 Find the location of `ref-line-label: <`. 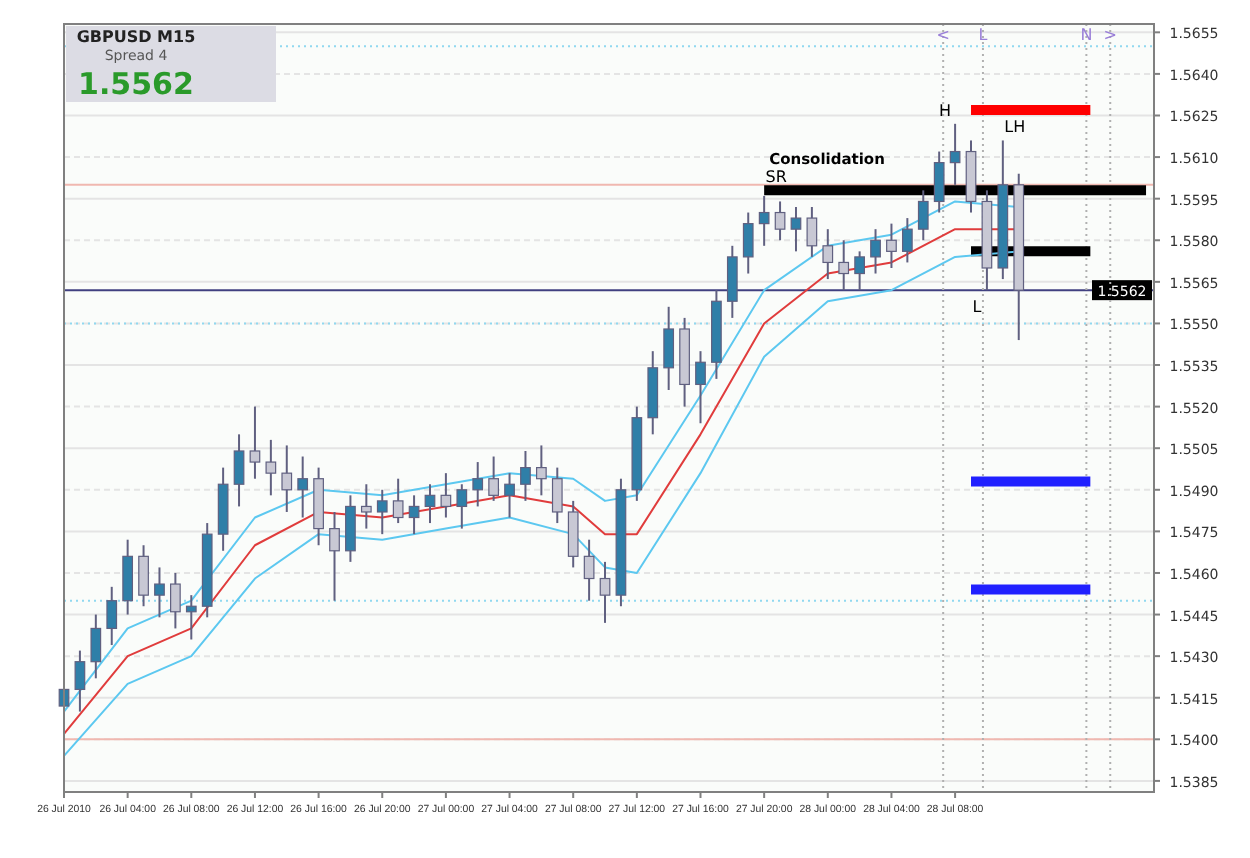

ref-line-label: < is located at coordinates (943, 35).